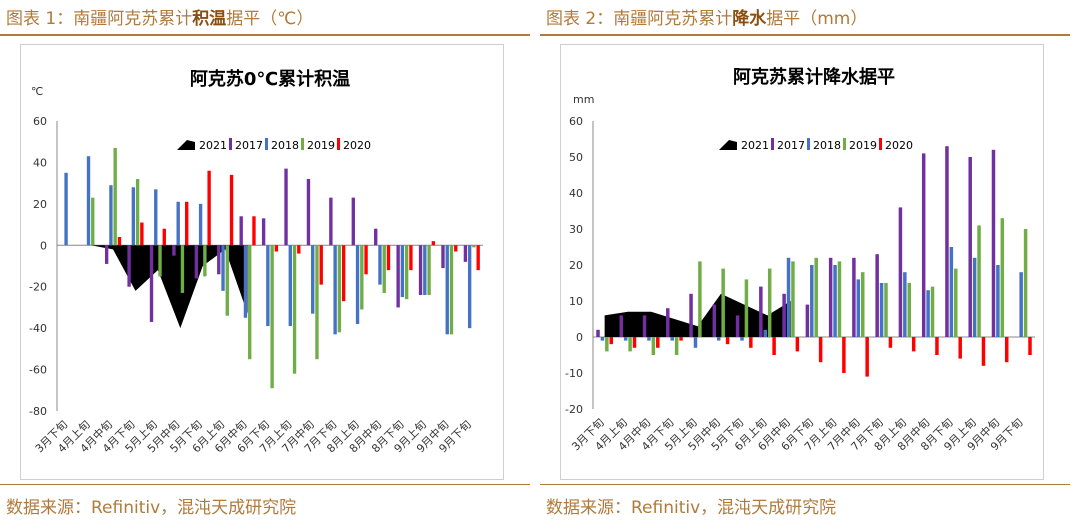 The height and width of the screenshot is (524, 1080). What do you see at coordinates (338, 144) in the screenshot?
I see `legend-swatch-2020` at bounding box center [338, 144].